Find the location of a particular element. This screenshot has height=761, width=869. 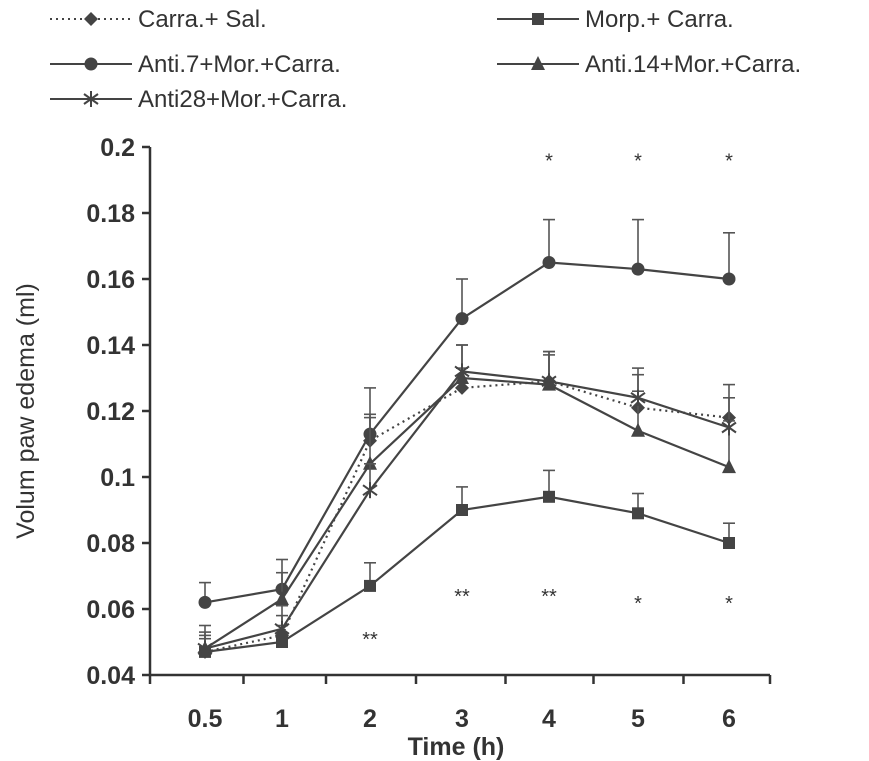

y-tick-label: 0.18 is located at coordinates (110, 214).